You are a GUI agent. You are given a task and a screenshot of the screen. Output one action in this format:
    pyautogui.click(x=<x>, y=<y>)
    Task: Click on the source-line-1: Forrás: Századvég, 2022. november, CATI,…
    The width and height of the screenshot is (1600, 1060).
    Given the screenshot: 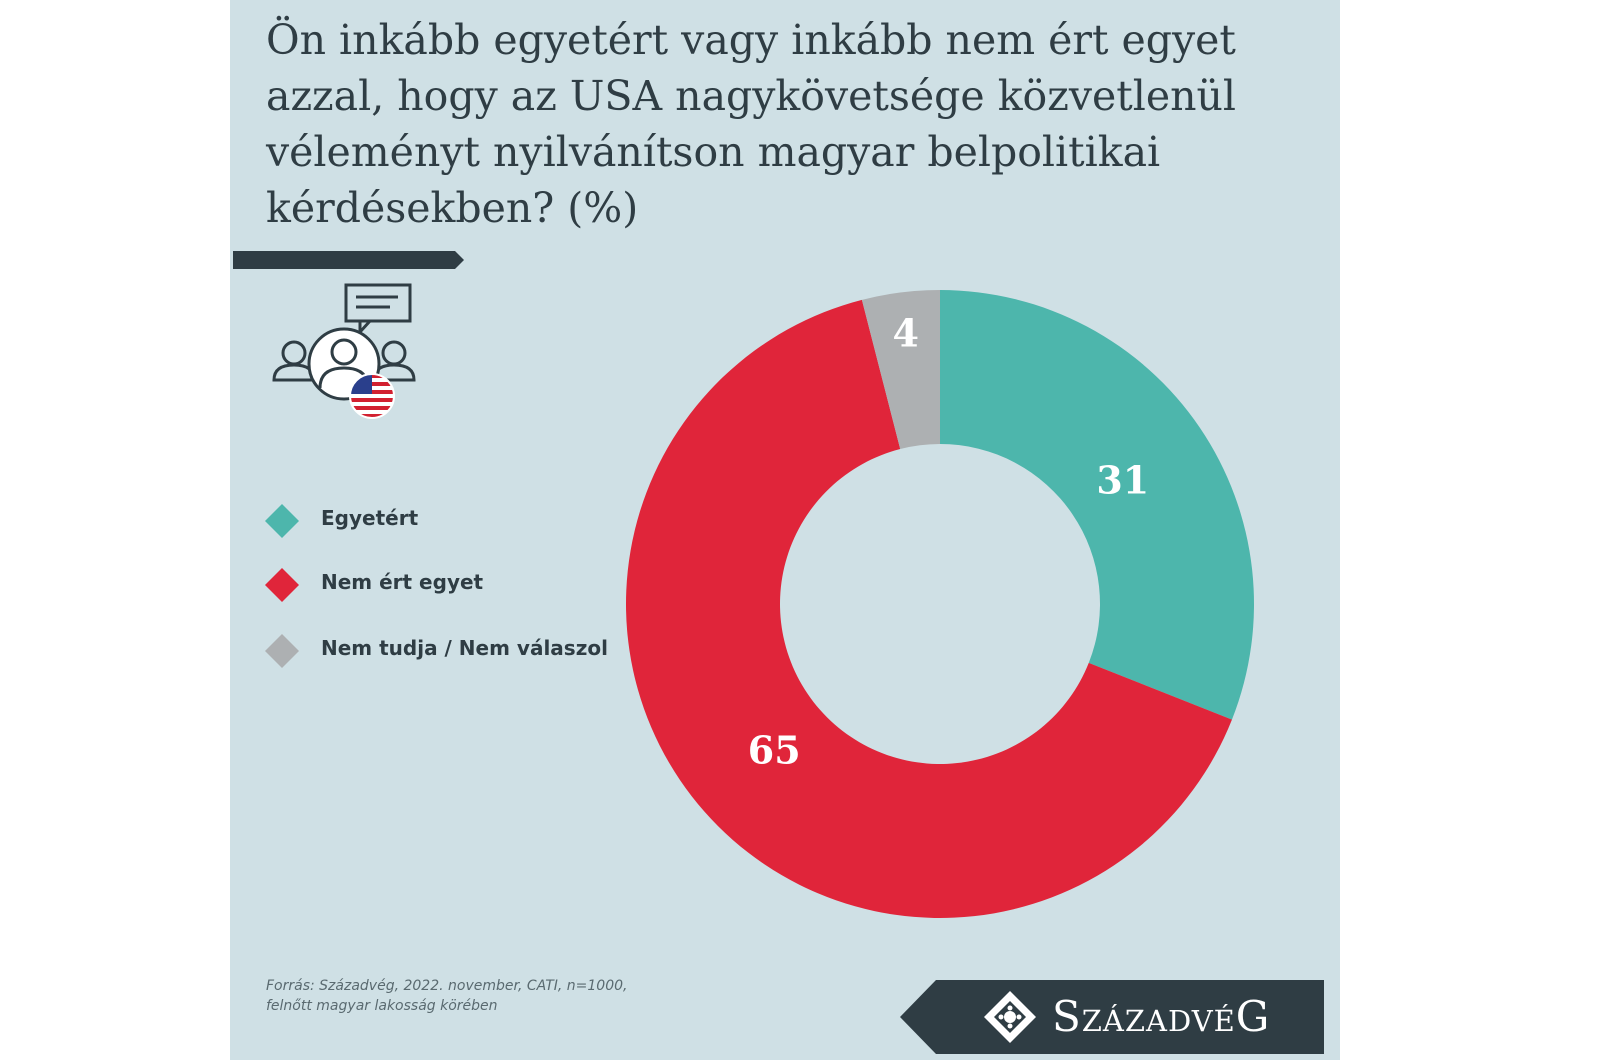 What is the action you would take?
    pyautogui.click(x=447, y=986)
    